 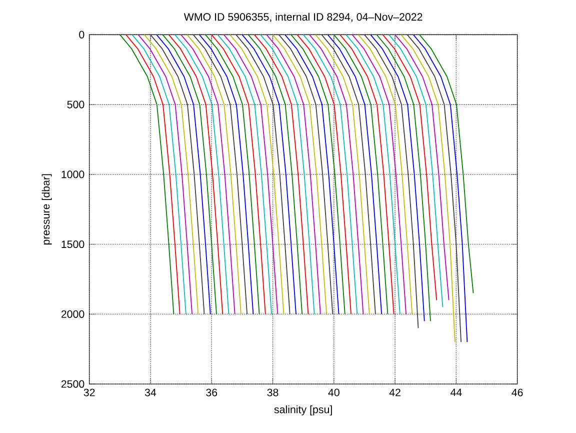 What do you see at coordinates (303, 410) in the screenshot?
I see `x-axis-title: salinity [psu]` at bounding box center [303, 410].